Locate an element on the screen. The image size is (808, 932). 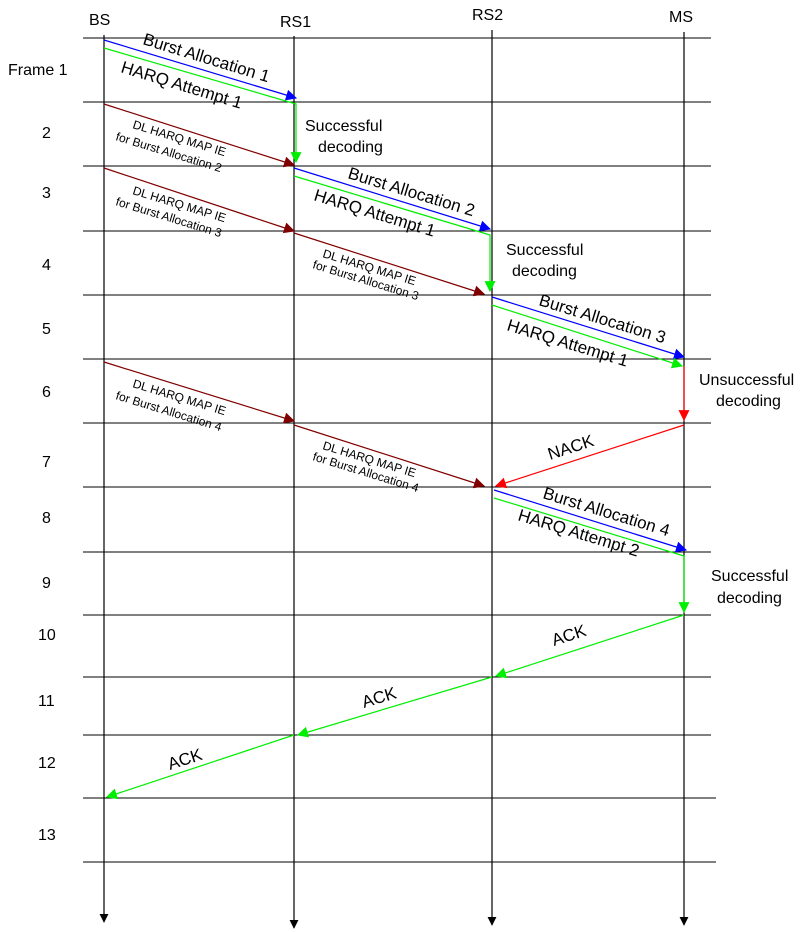
harq-attempt-1-arrow is located at coordinates (202, 105).